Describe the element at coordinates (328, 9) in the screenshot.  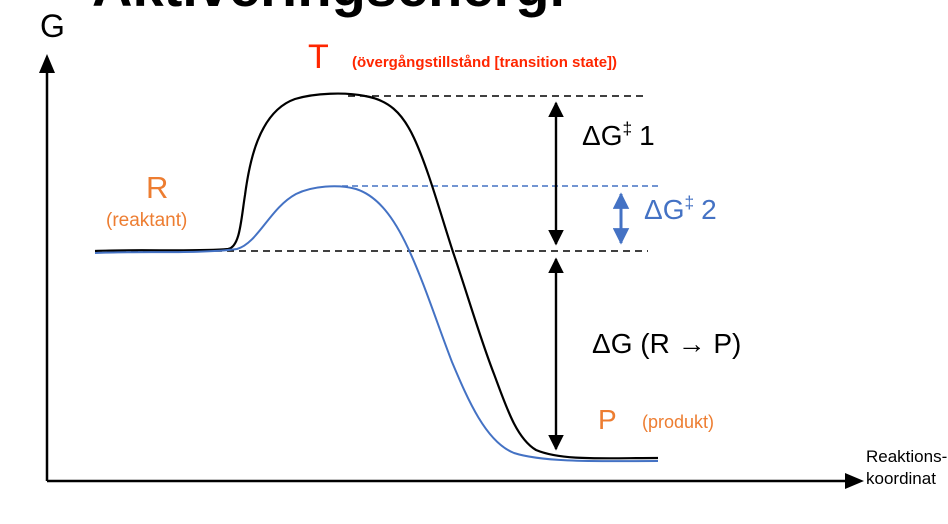
I see `page-title: Aktiveringsenergi` at that location.